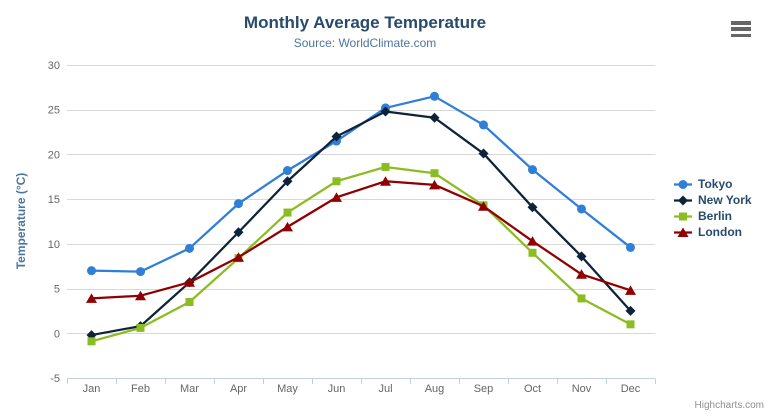  I want to click on y-axis-title: Temperature (°C), so click(21, 221).